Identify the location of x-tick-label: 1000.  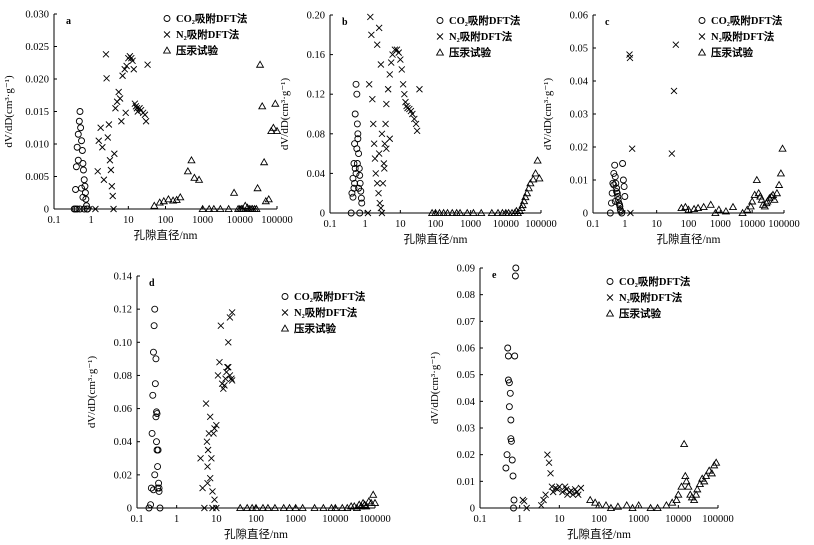
(202, 220).